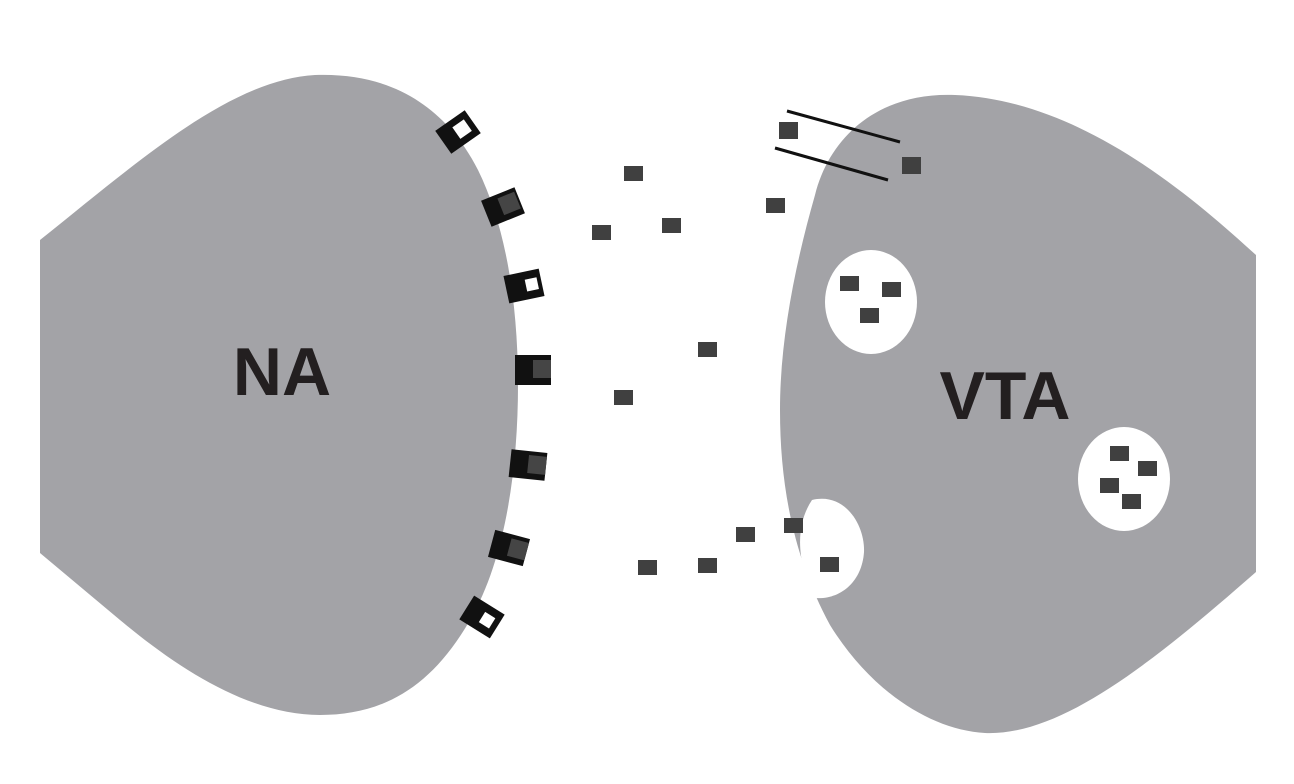 The image size is (1294, 784). I want to click on vesicle-releasing, so click(832, 548).